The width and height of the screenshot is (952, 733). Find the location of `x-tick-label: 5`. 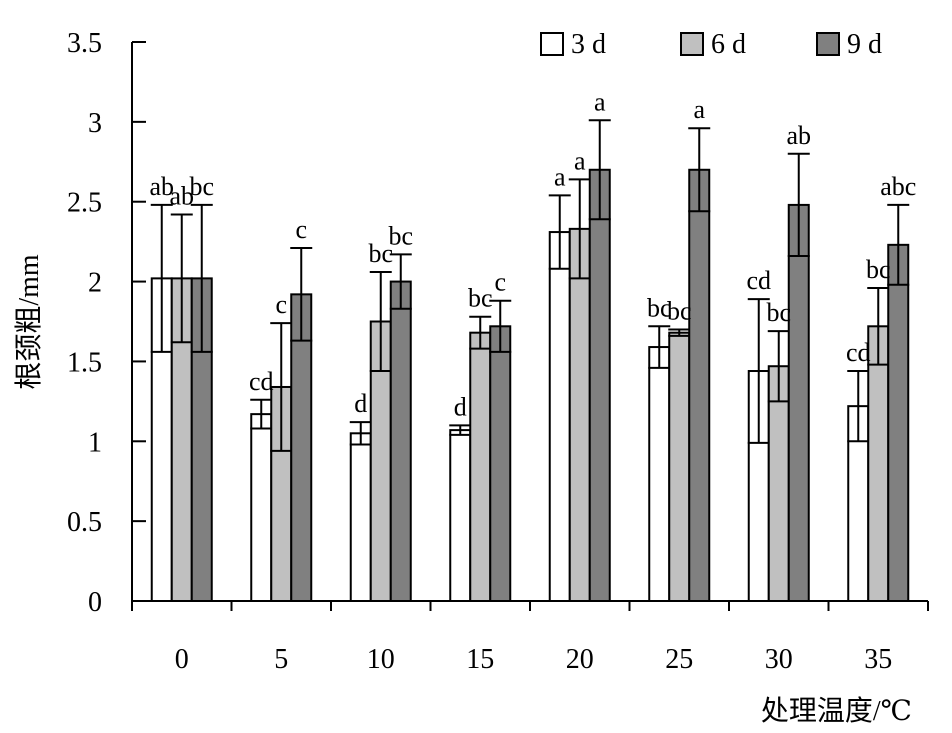

x-tick-label: 5 is located at coordinates (281, 659).